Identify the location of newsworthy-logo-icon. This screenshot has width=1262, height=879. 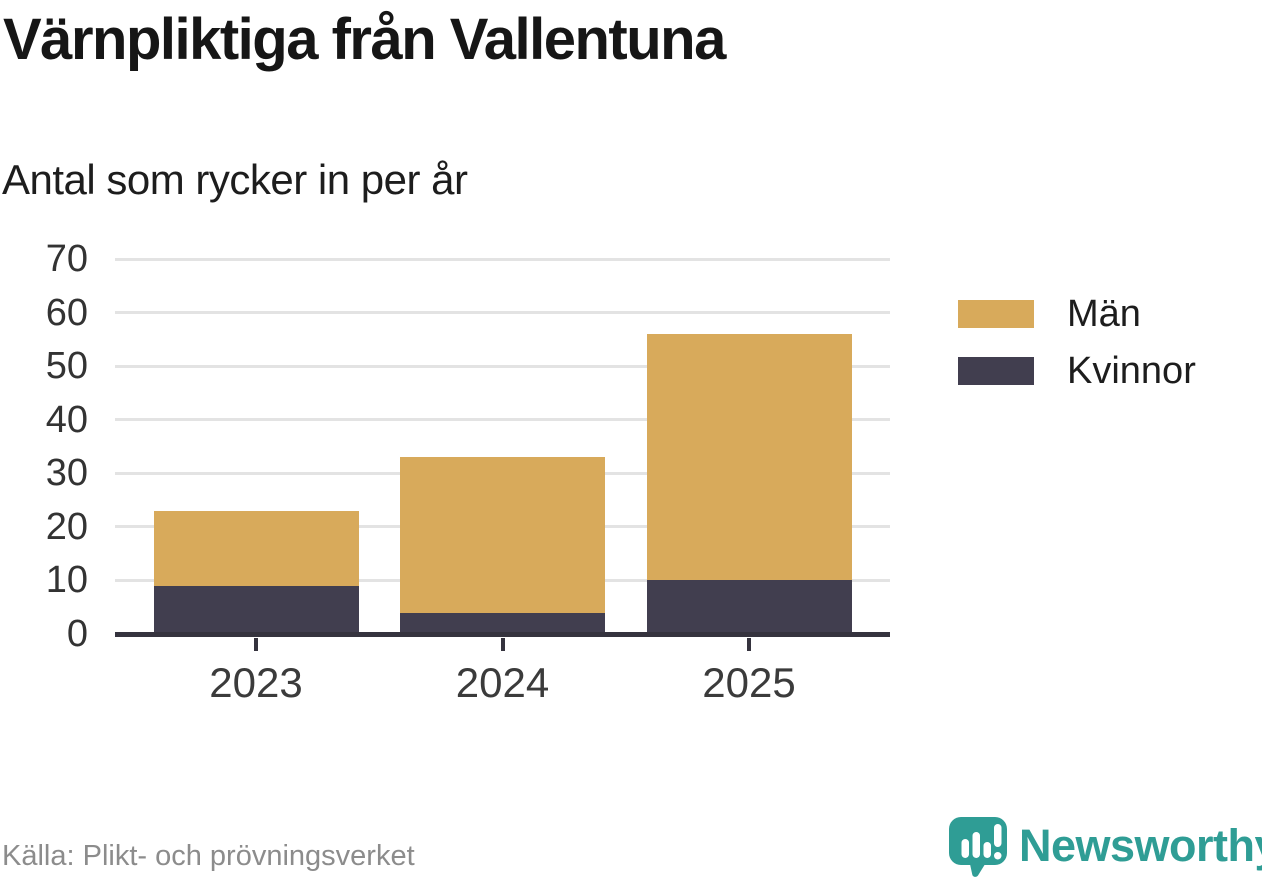
(978, 846).